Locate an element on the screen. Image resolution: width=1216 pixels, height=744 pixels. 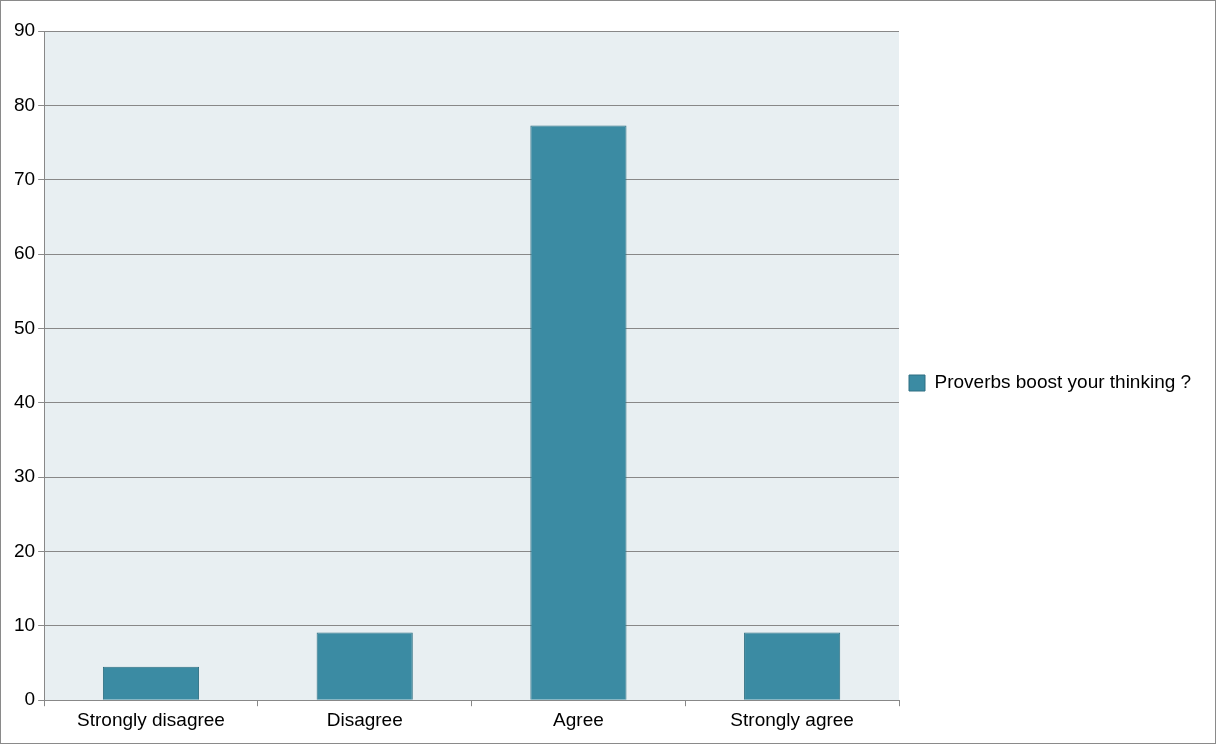
y-tick-label: 80 is located at coordinates (24, 104).